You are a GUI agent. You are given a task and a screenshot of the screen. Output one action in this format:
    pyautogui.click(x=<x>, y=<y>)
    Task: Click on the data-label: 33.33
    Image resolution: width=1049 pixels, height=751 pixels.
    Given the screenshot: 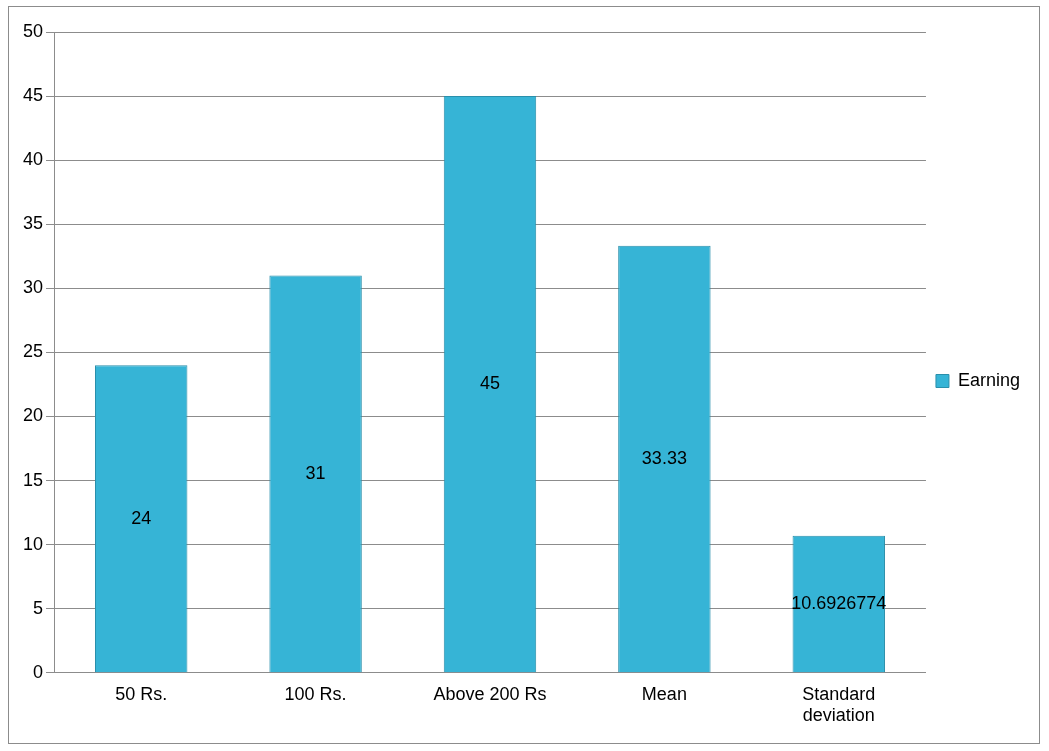 What is the action you would take?
    pyautogui.click(x=664, y=457)
    